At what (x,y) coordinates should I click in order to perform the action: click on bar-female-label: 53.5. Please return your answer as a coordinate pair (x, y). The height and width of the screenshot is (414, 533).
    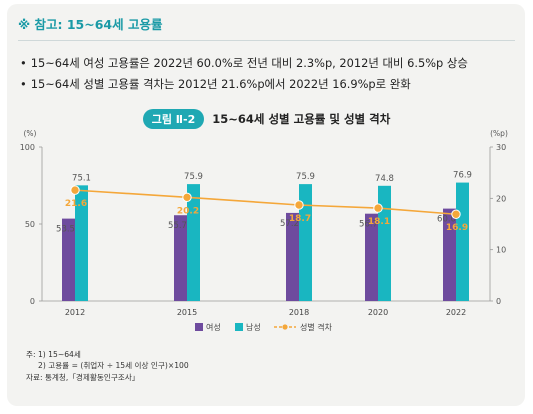
    Looking at the image, I should click on (65, 230).